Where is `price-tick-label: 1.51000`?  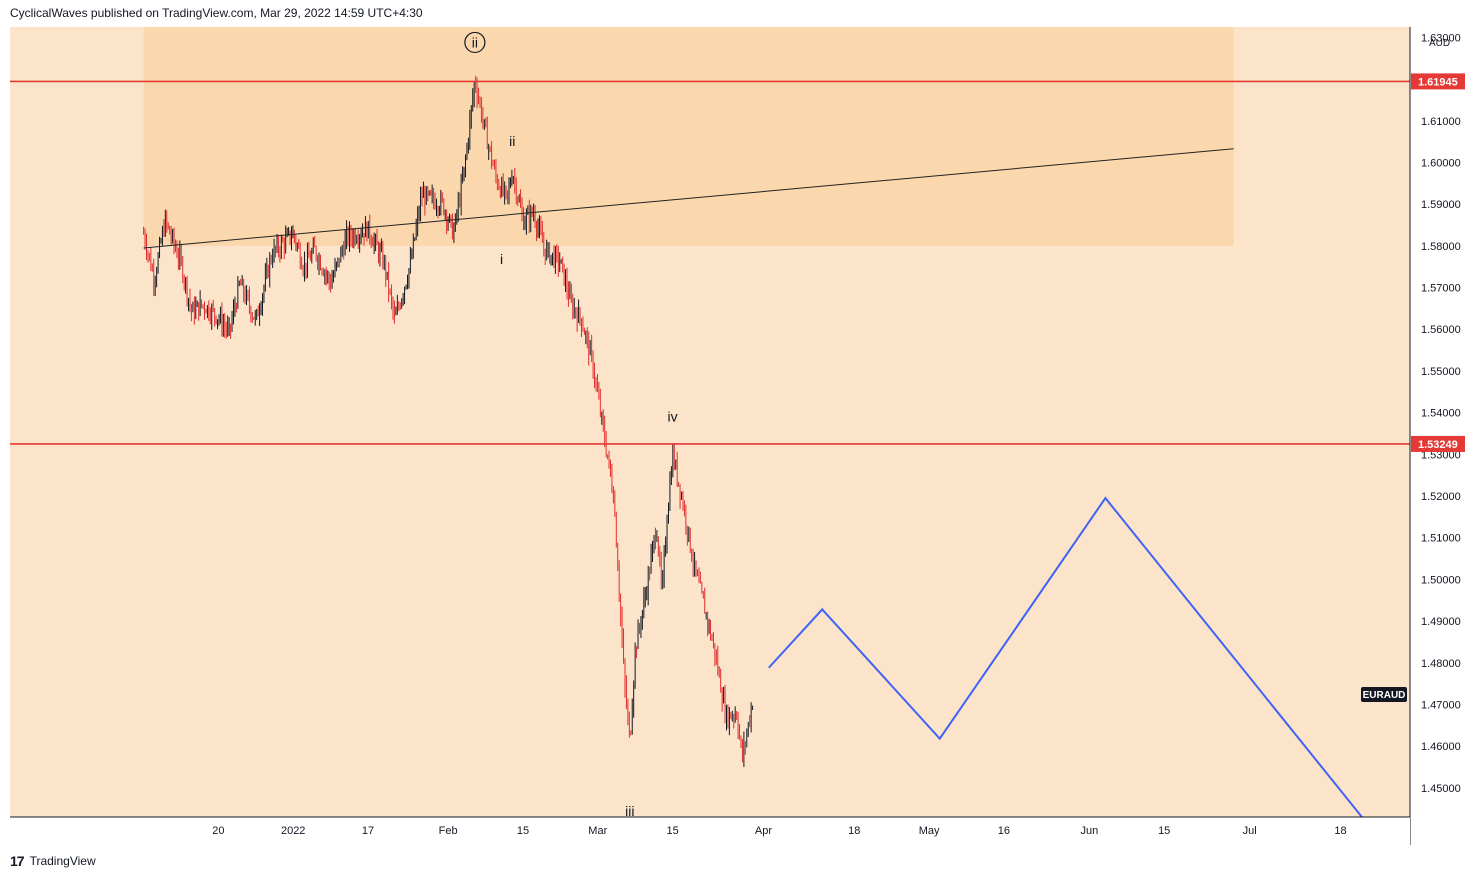 price-tick-label: 1.51000 is located at coordinates (1441, 539).